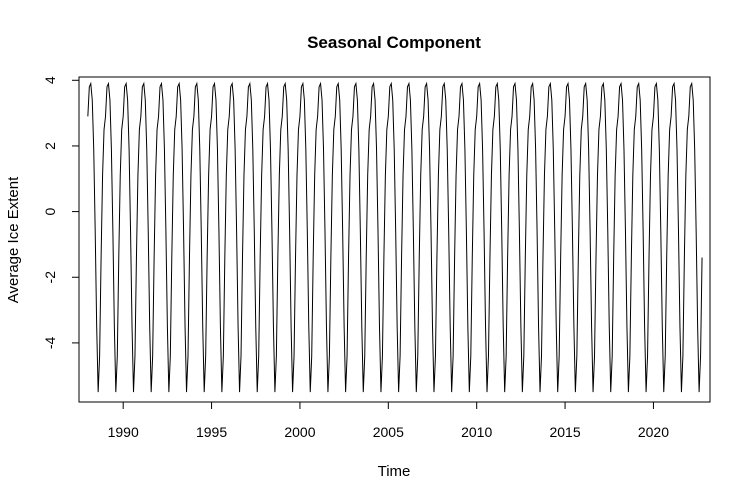 The width and height of the screenshot is (750, 500). Describe the element at coordinates (394, 42) in the screenshot. I see `chart-title: Seasonal Component` at that location.